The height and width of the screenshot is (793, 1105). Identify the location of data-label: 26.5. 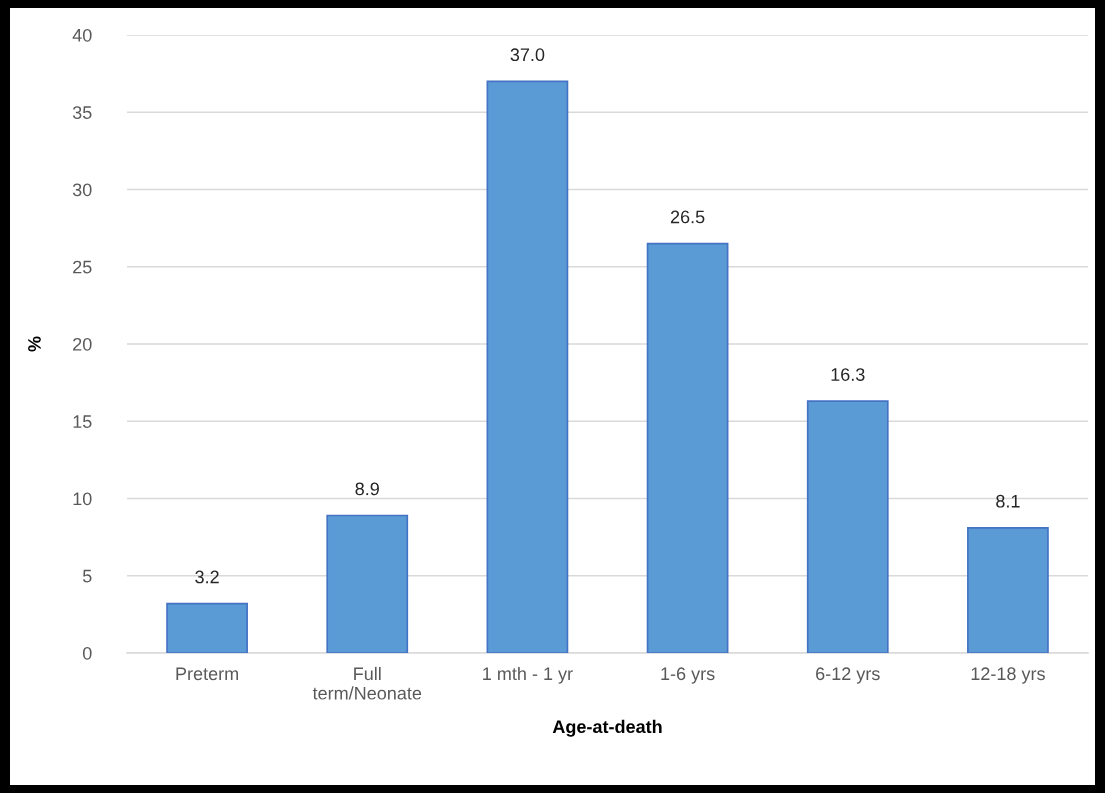
(687, 217).